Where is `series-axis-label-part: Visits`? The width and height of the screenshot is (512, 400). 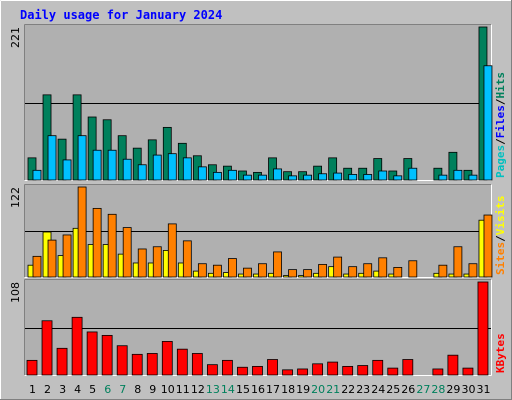 series-axis-label-part: Visits is located at coordinates (500, 216).